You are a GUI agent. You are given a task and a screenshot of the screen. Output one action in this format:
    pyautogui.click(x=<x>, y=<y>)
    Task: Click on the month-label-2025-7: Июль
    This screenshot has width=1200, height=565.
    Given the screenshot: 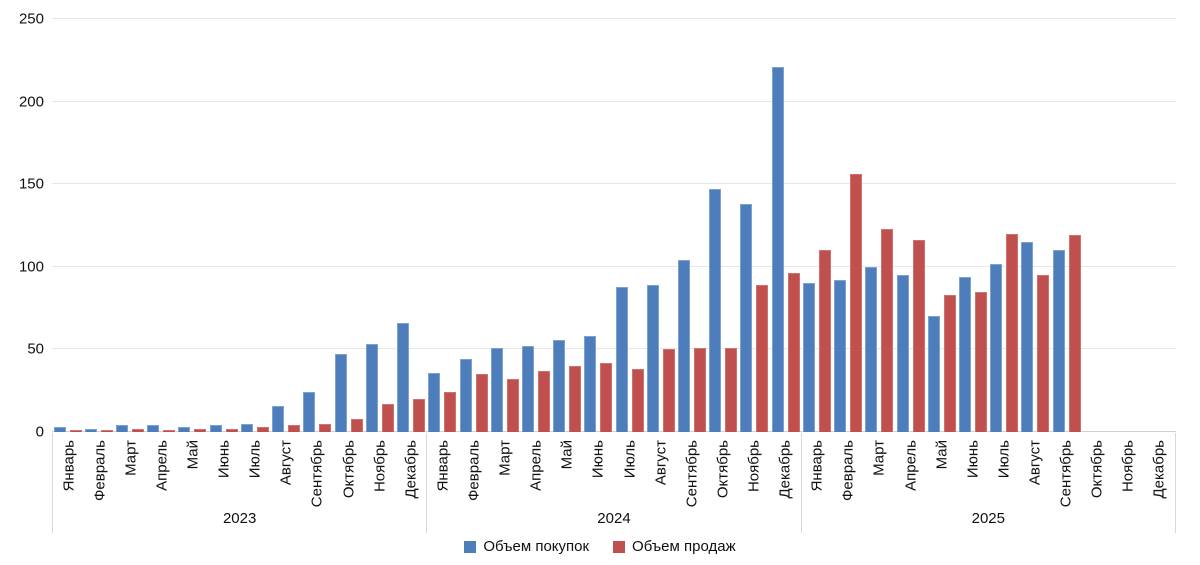 What is the action you would take?
    pyautogui.click(x=1003, y=470)
    